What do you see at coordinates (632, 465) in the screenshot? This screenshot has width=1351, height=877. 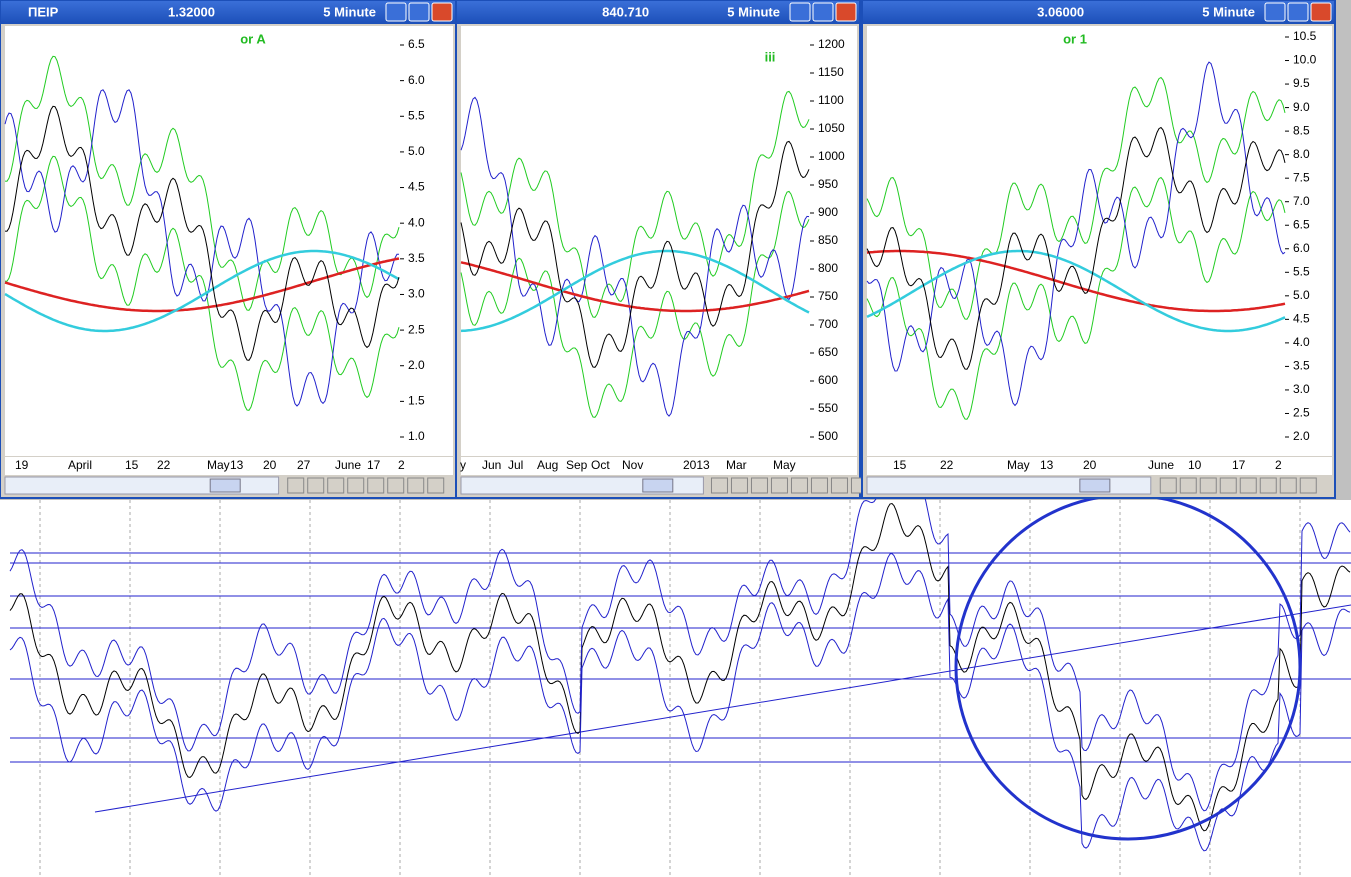 I see `x-tick-label: Nov` at bounding box center [632, 465].